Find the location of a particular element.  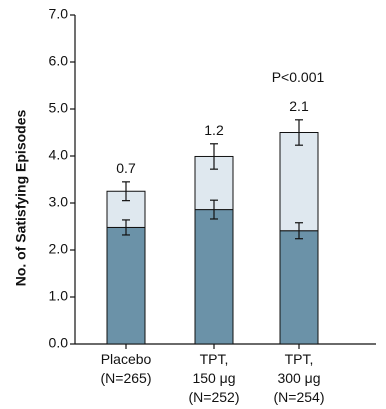

y-tick-label: 4.0 is located at coordinates (59, 155).